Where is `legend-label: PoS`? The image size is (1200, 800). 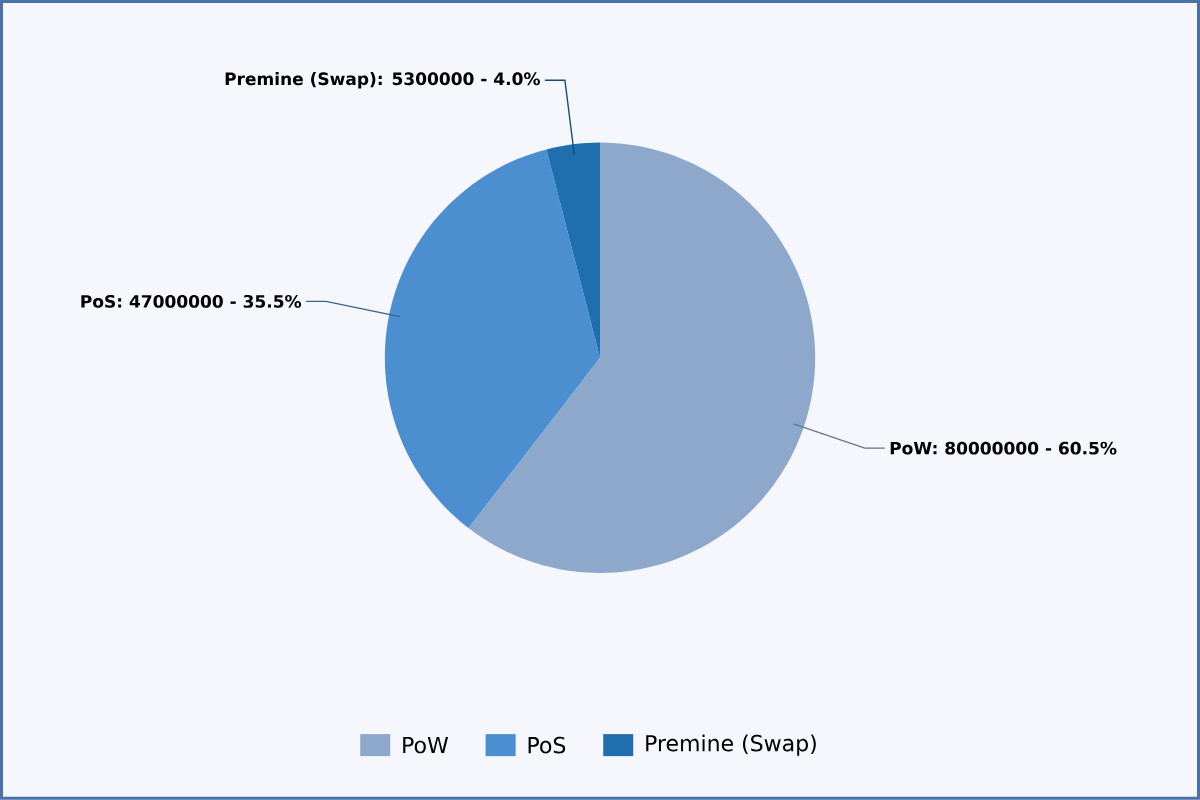 legend-label: PoS is located at coordinates (547, 745).